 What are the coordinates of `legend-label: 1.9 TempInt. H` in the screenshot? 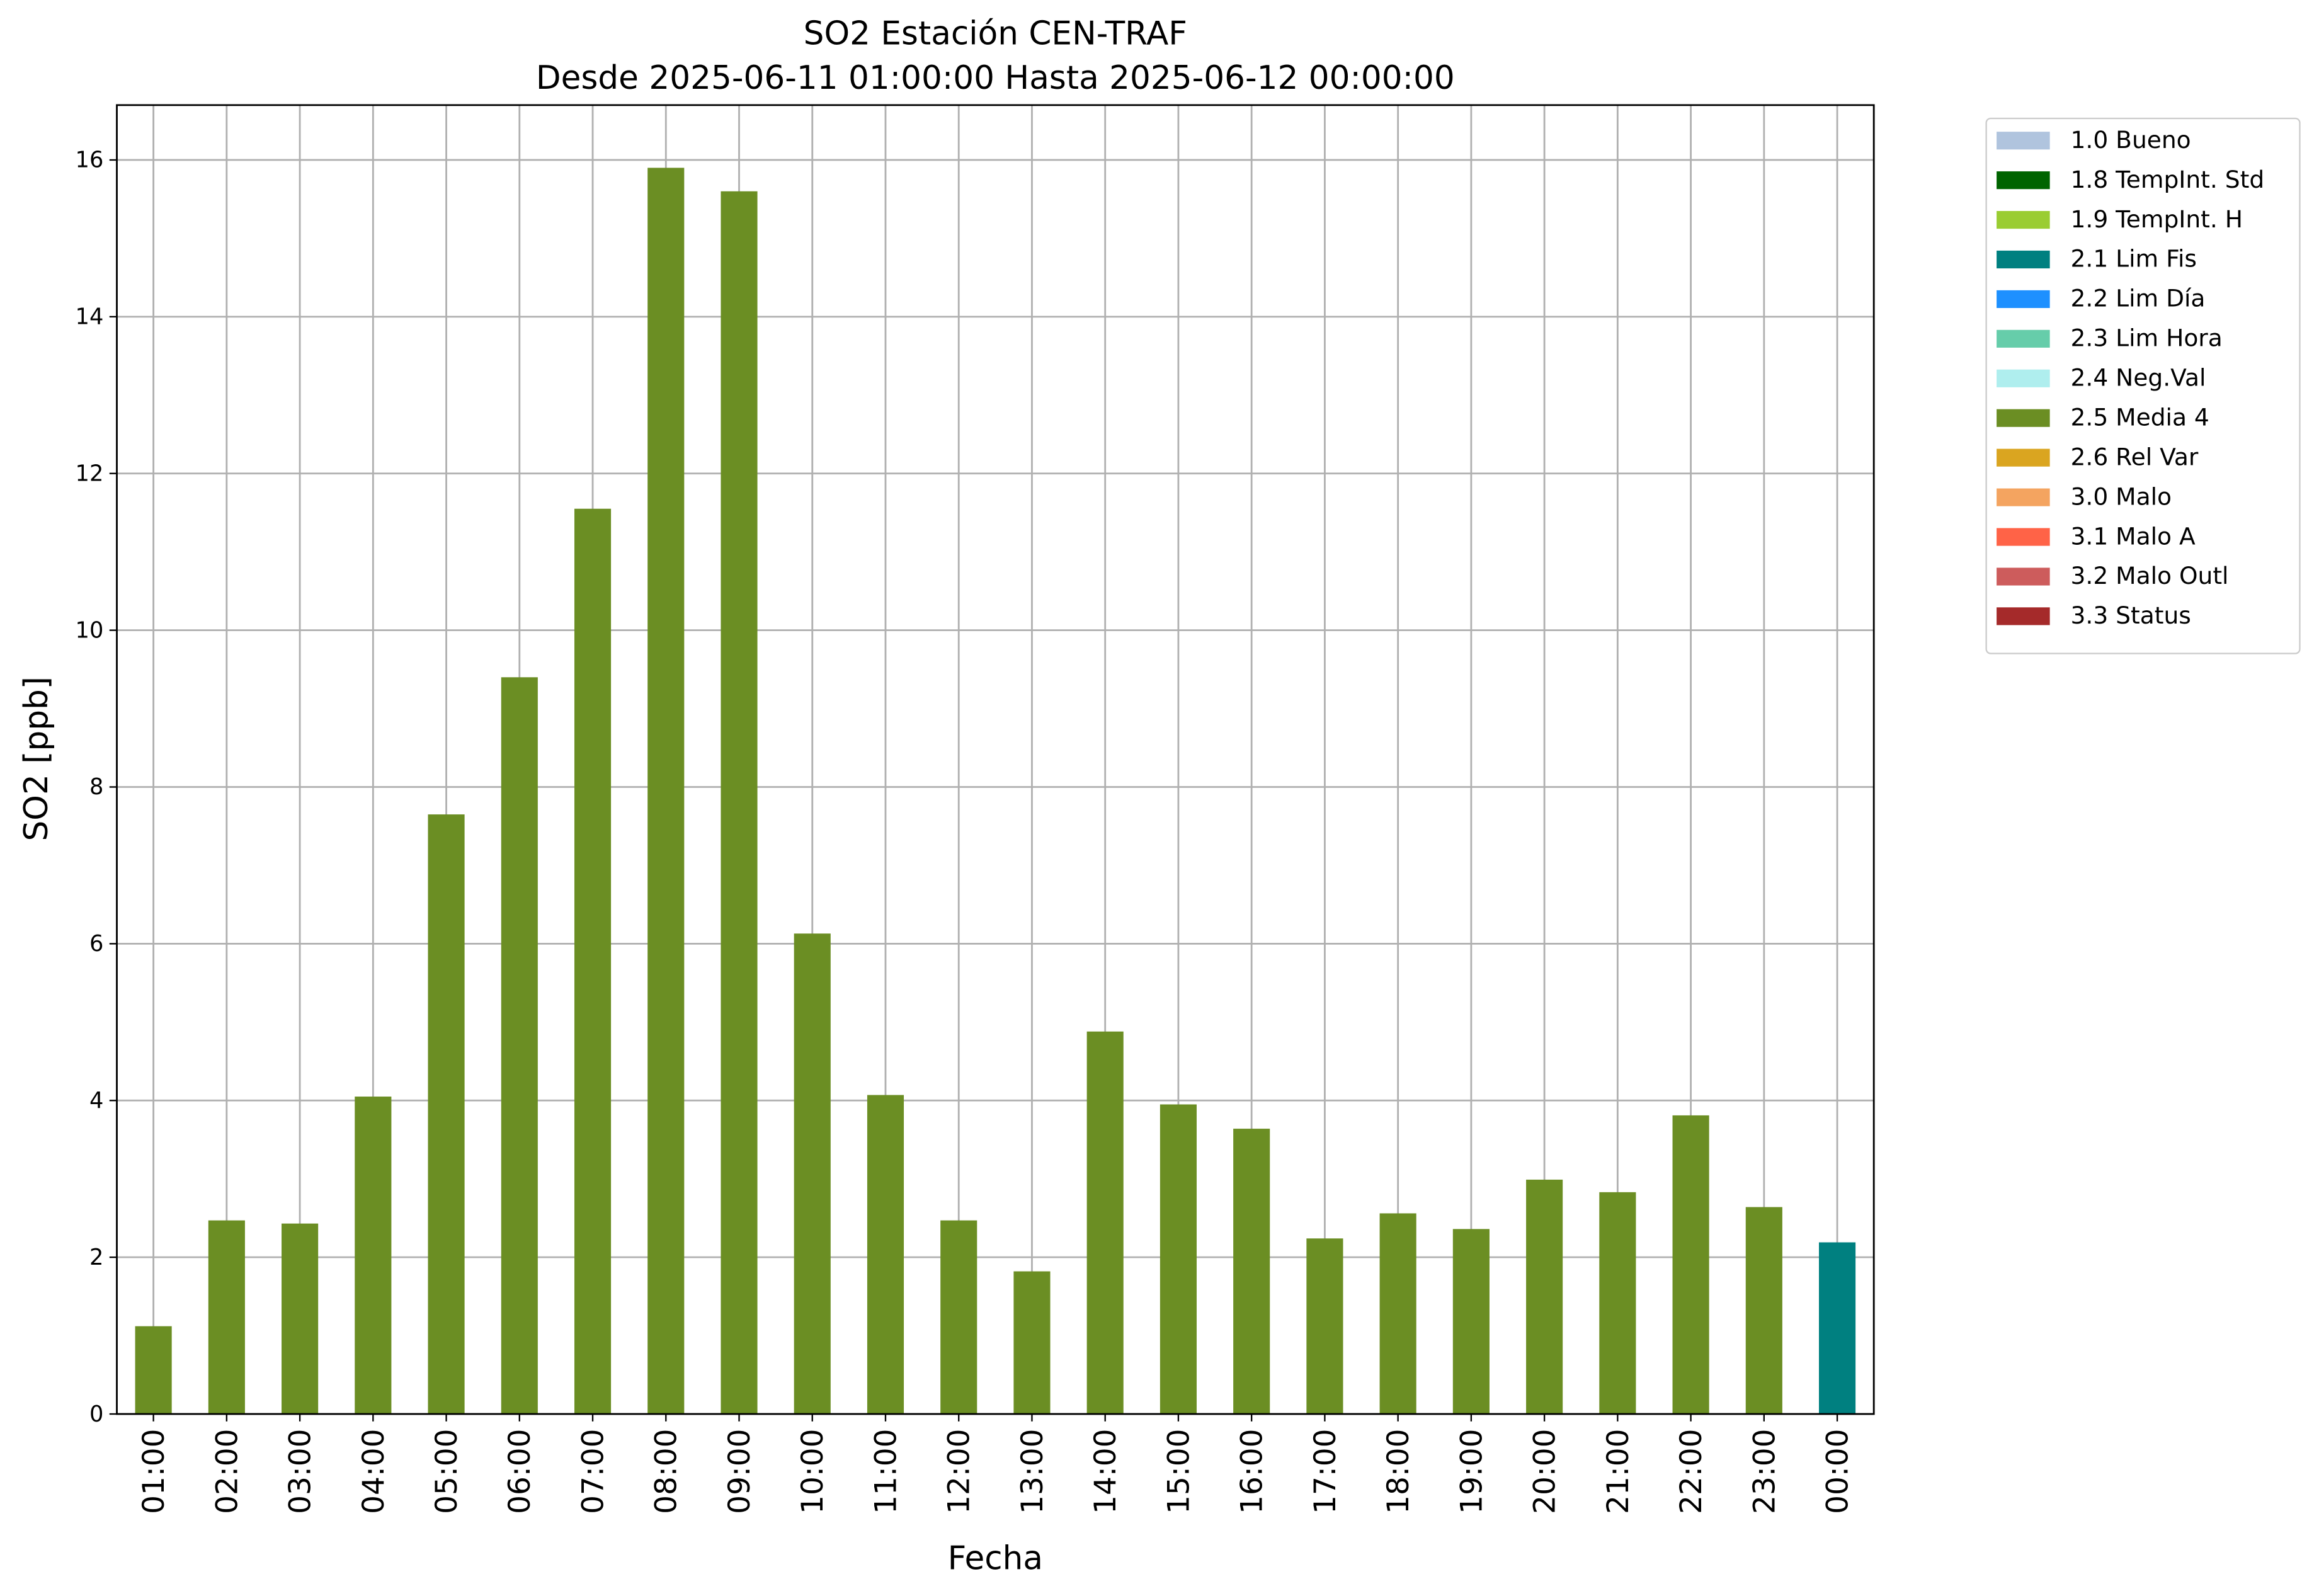 It's located at (2157, 219).